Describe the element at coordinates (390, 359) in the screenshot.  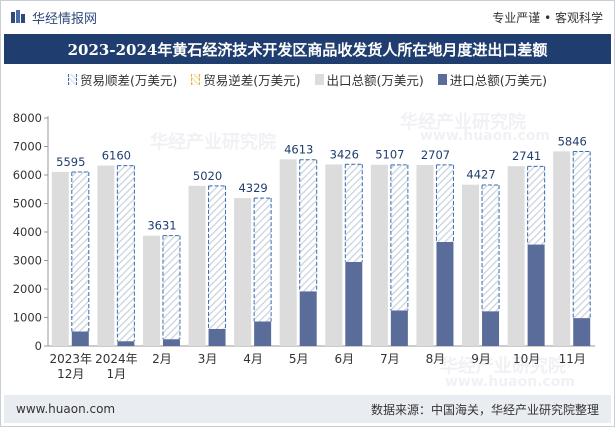
I see `x-tick-label: 7月` at that location.